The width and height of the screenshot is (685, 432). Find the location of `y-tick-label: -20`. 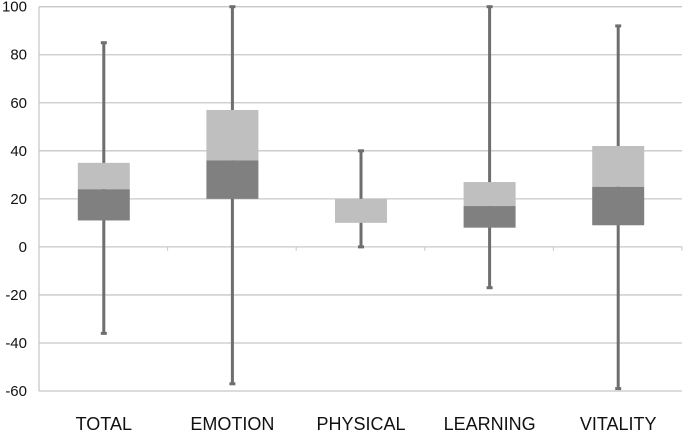

y-tick-label: -20 is located at coordinates (16, 295).